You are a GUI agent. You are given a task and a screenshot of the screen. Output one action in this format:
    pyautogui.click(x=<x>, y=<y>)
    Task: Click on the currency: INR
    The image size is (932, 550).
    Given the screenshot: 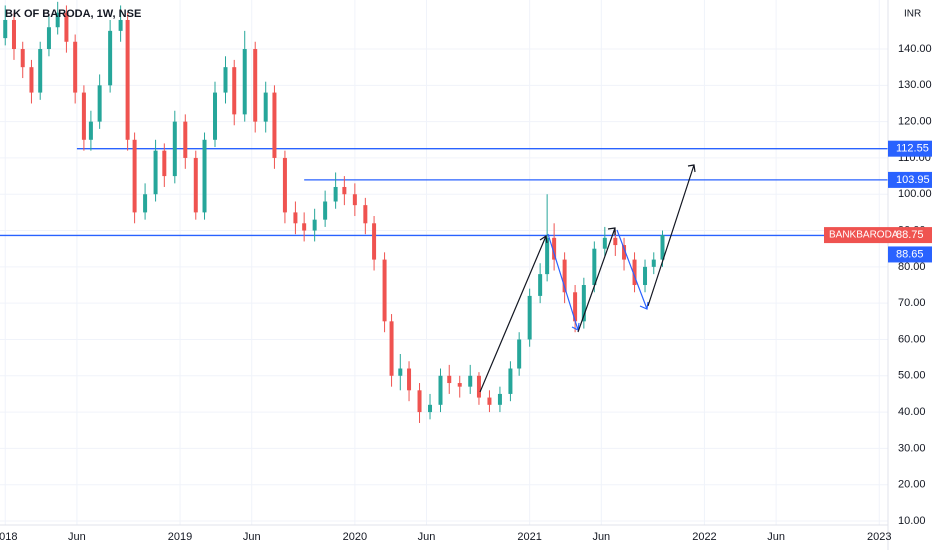 What is the action you would take?
    pyautogui.click(x=912, y=14)
    